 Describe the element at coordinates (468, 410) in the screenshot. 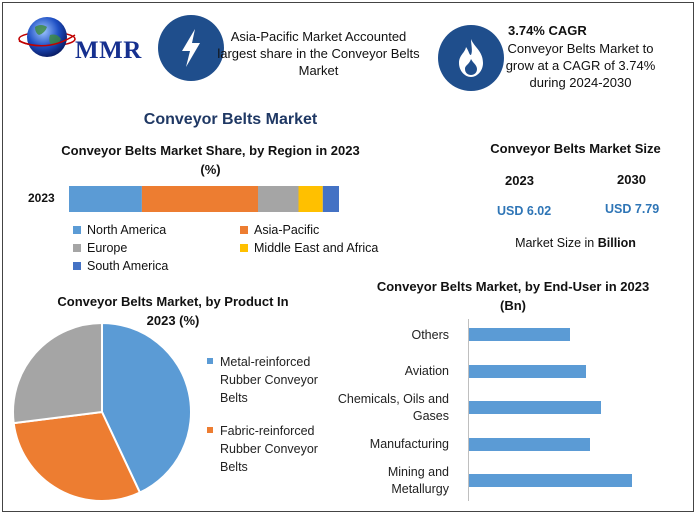

I see `end-user-axis` at that location.